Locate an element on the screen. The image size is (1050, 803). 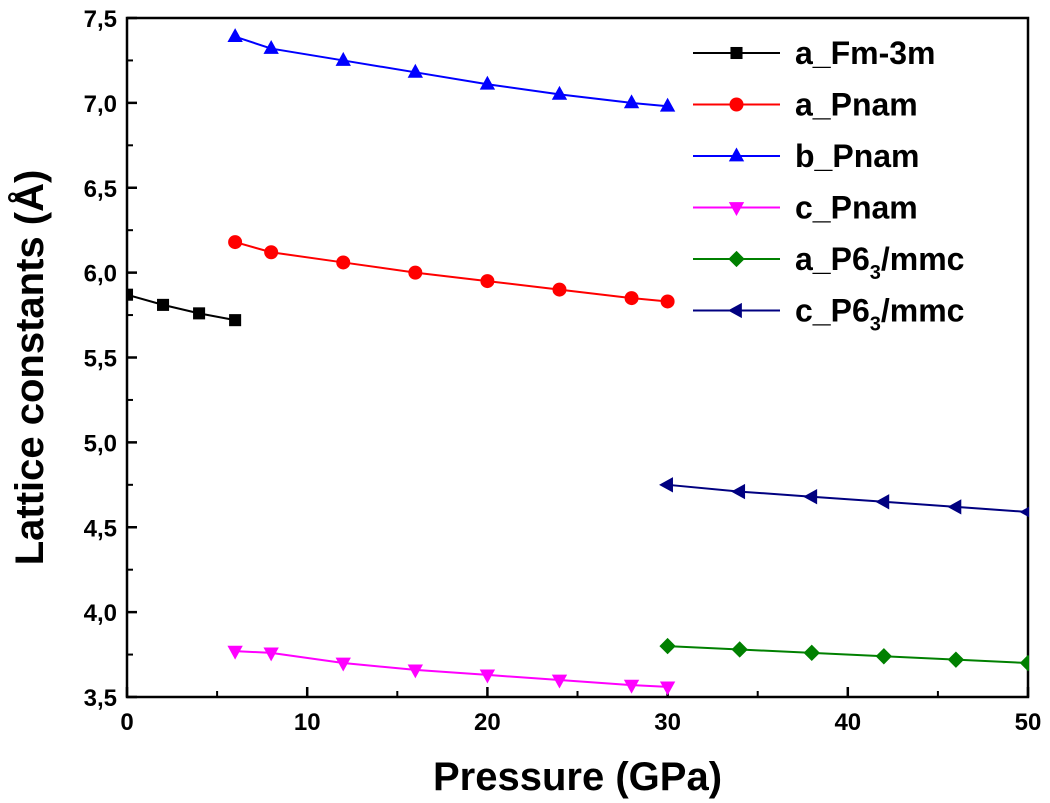
legend-label: a_P63/mmc is located at coordinates (879, 262).